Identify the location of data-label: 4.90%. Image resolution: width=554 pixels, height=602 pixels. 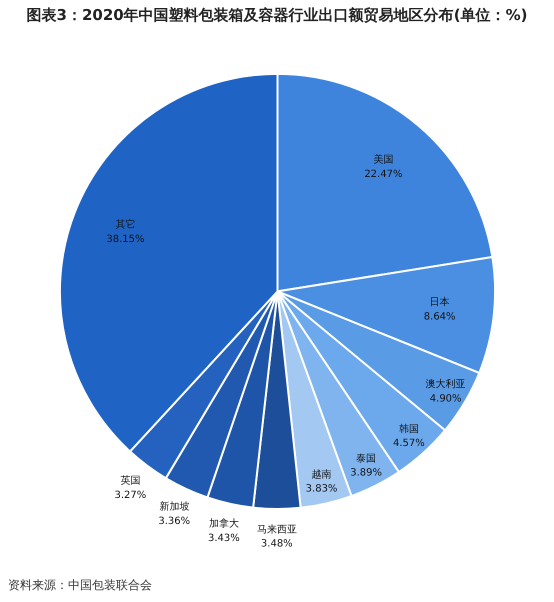
(446, 398).